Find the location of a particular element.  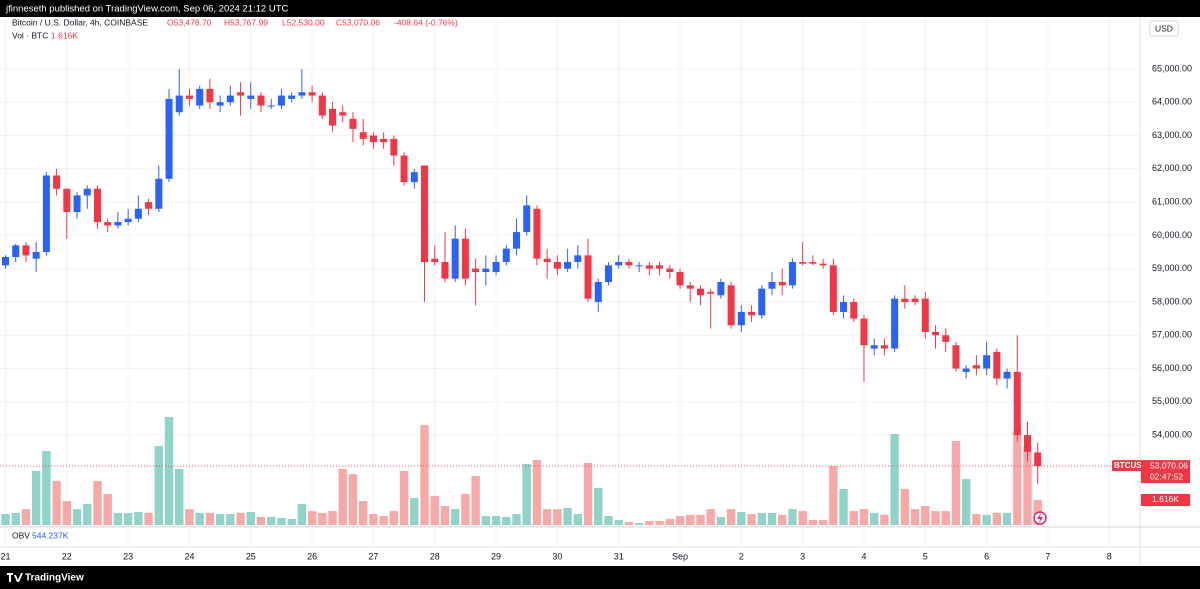

header-close: C53,070.06 is located at coordinates (358, 22).